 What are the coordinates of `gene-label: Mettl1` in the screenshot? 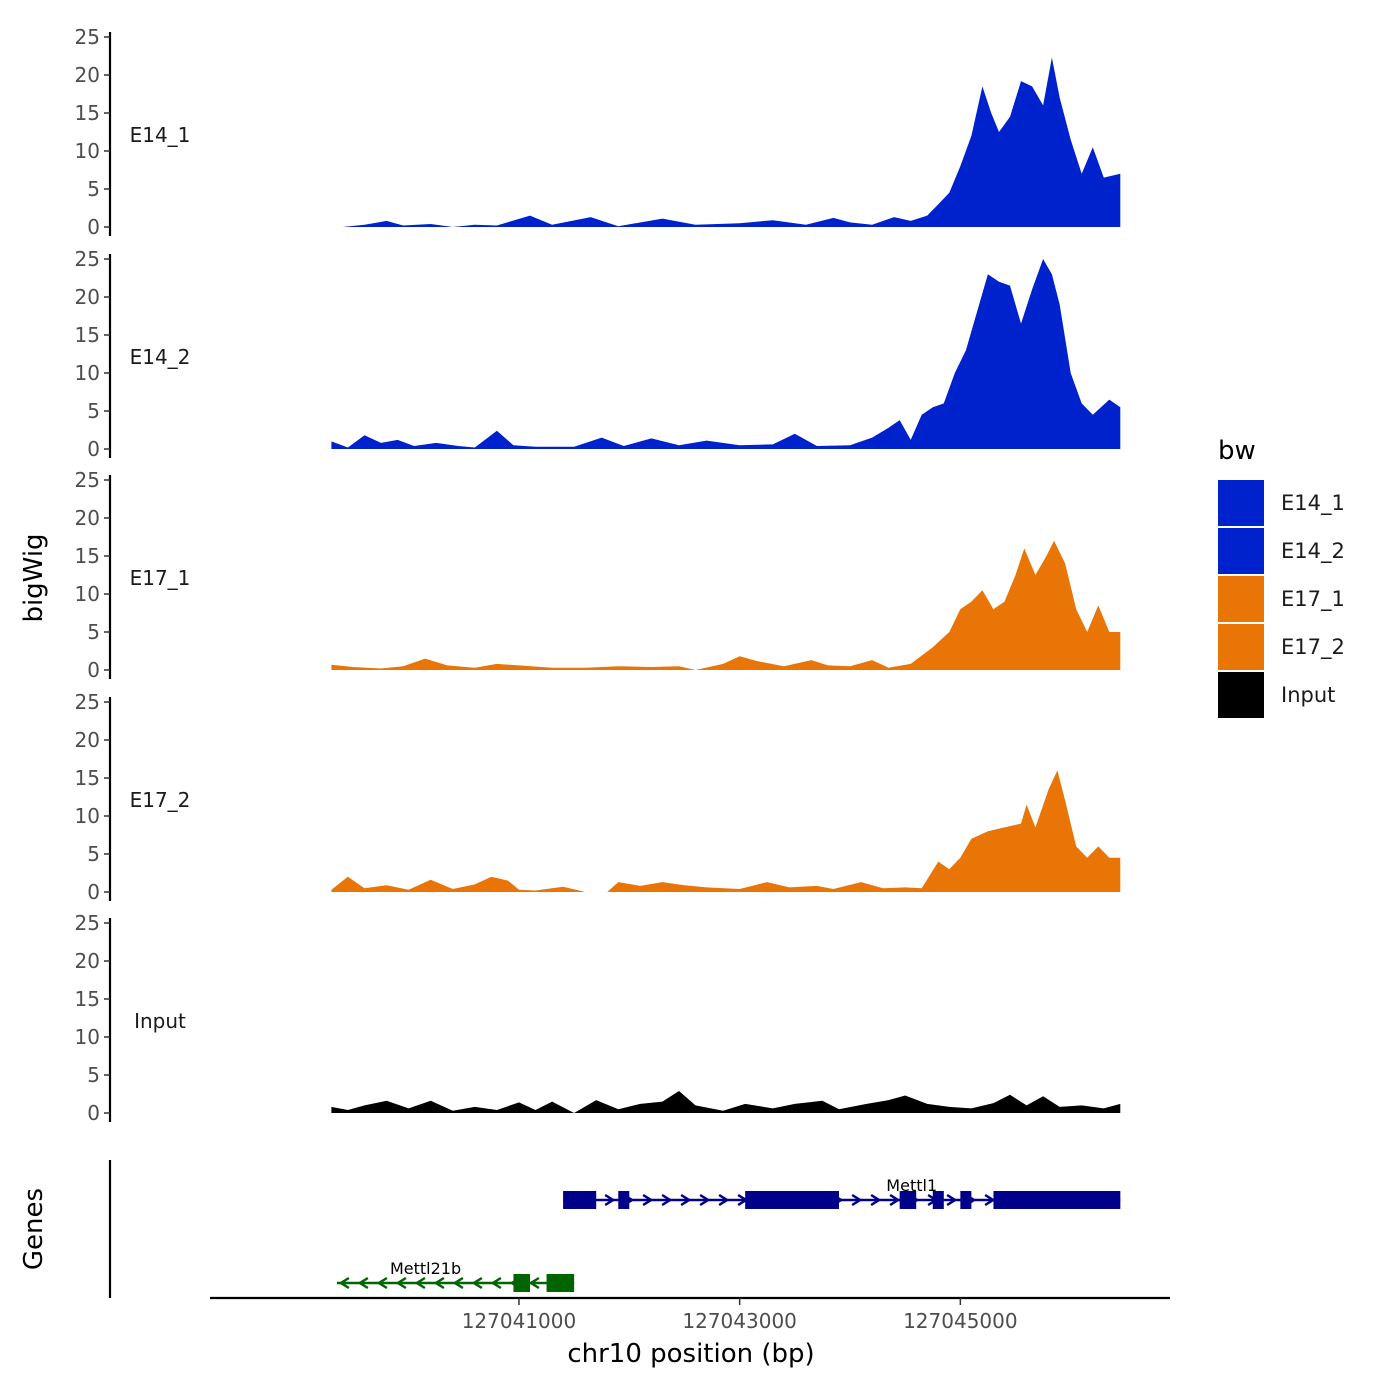 It's located at (911, 1185).